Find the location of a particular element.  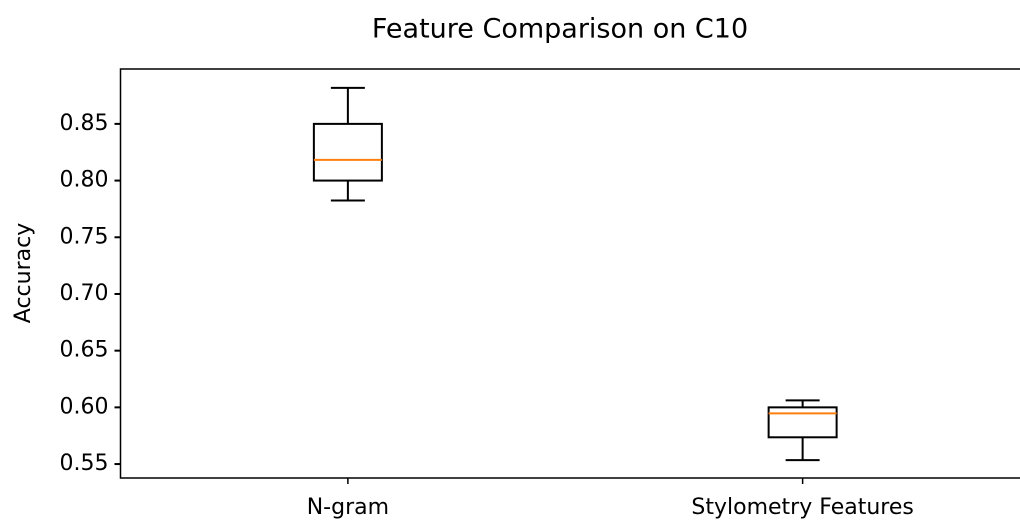

y-tick-label: 0.65 is located at coordinates (84, 350).